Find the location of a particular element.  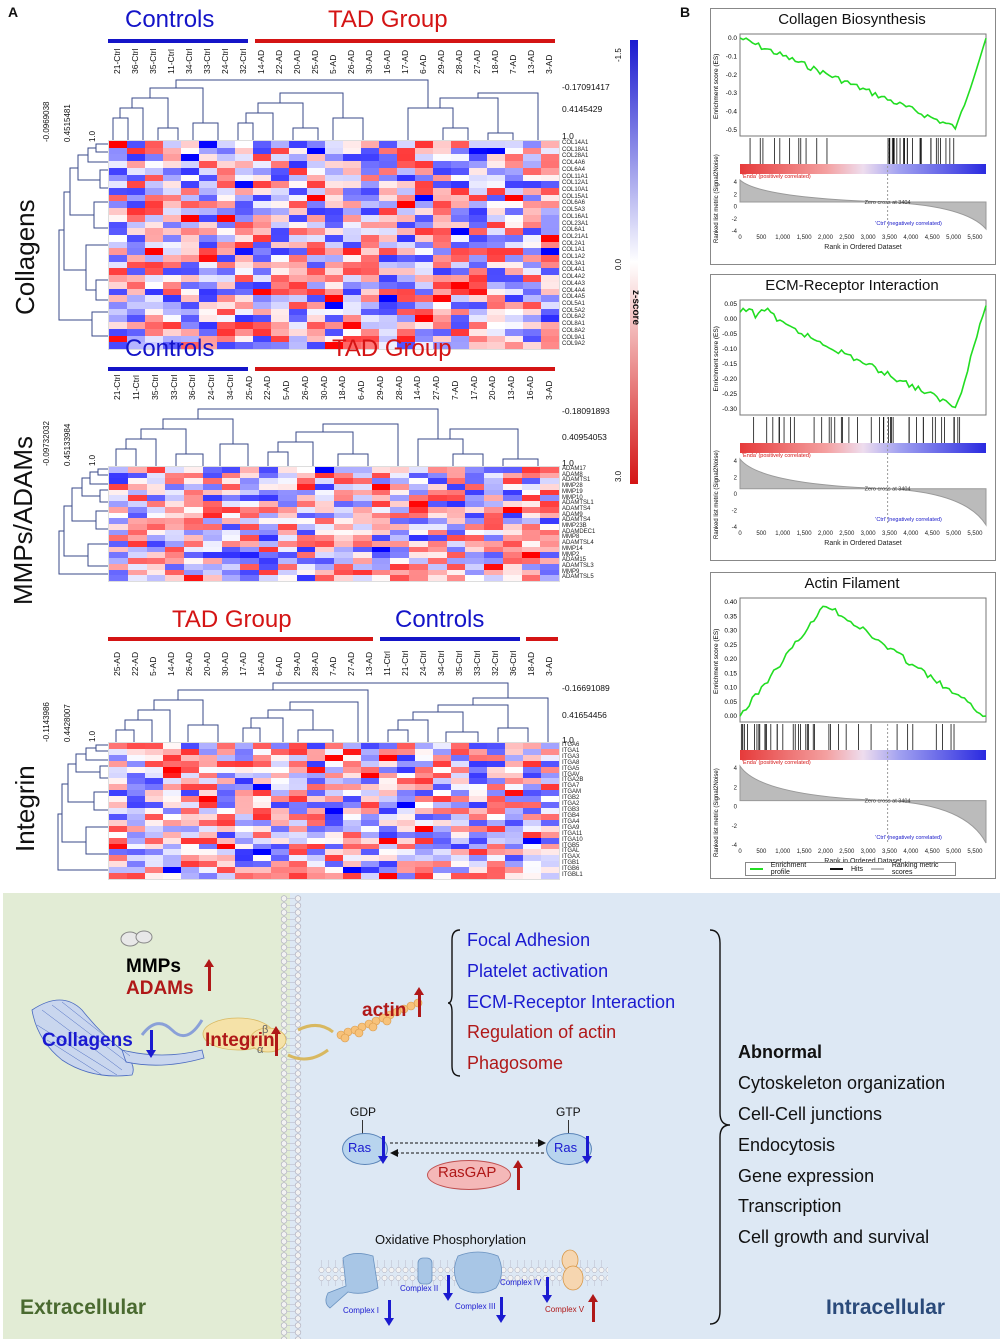

column-label: 11-Ctrl is located at coordinates (171, 61).